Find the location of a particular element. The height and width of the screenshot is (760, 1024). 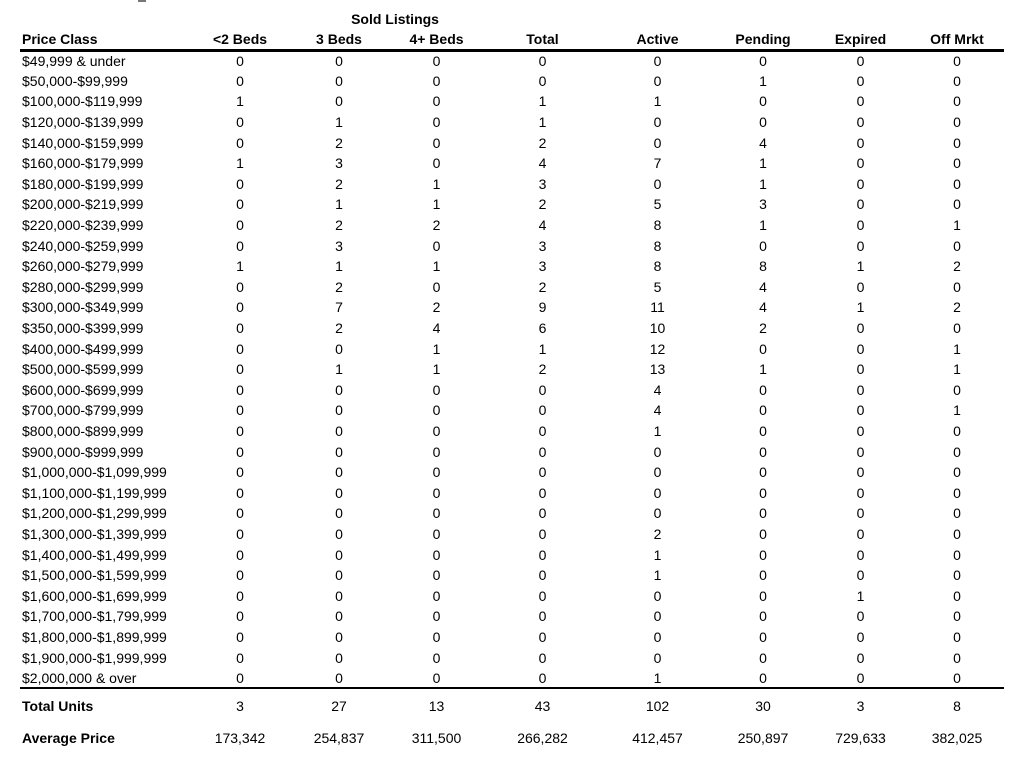

table-row: $1,000,000-$1,099,999 0 0 0 0 0 0 0 0 is located at coordinates (512, 472).